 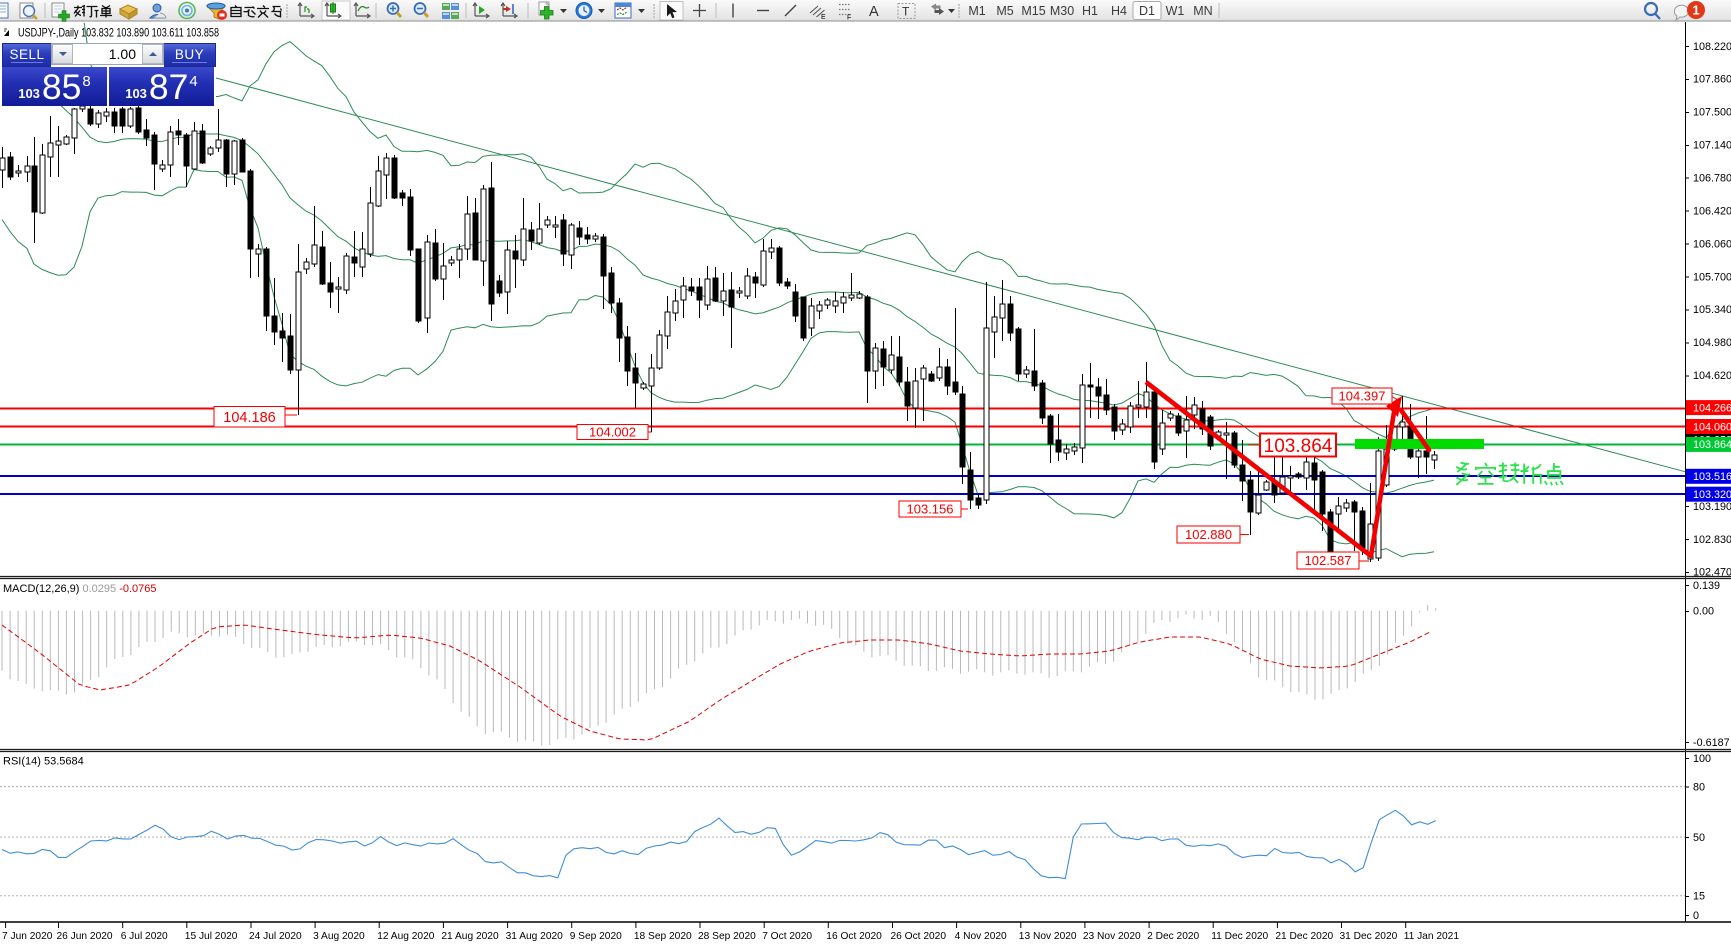 What do you see at coordinates (1711, 743) in the screenshot?
I see `svg-text: -0.6187` at bounding box center [1711, 743].